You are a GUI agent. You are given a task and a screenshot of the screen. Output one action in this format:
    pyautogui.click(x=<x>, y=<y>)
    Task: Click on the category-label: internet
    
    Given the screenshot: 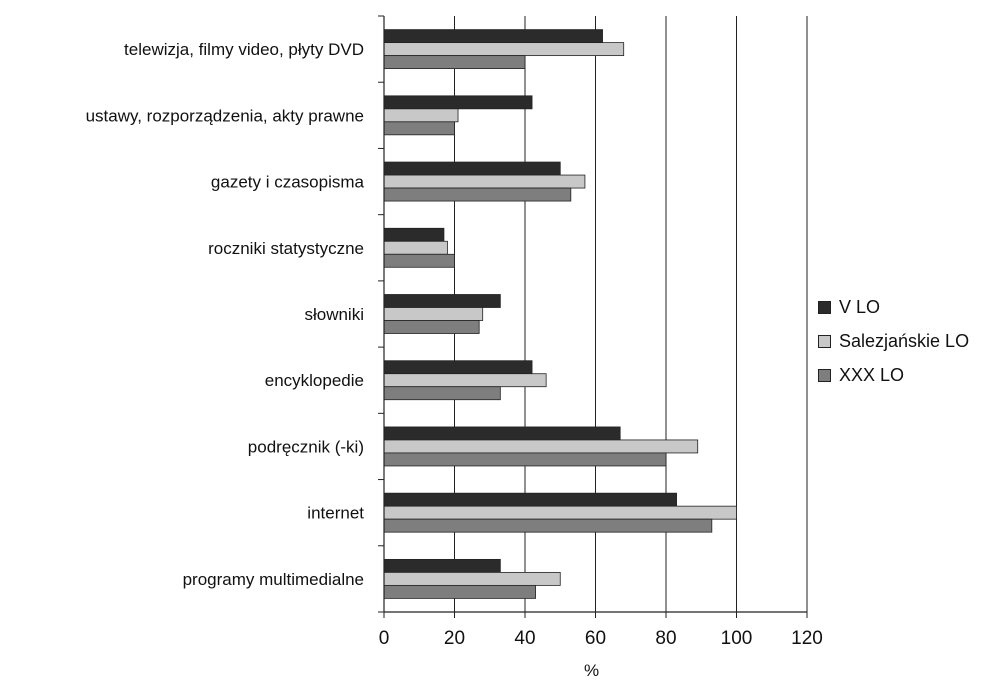 What is the action you would take?
    pyautogui.click(x=335, y=513)
    